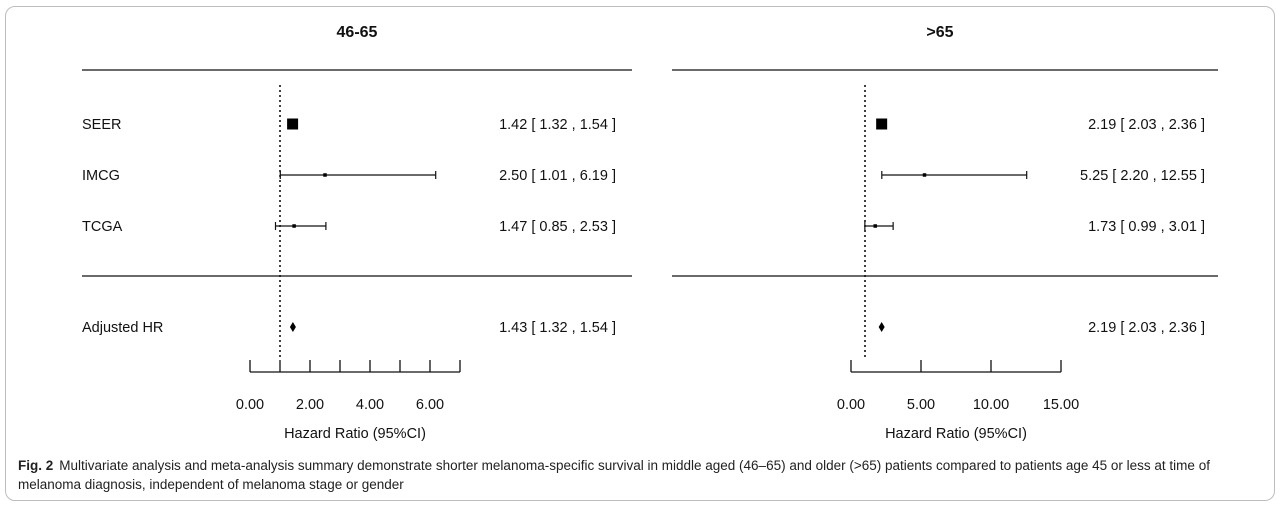 This screenshot has width=1282, height=507. I want to click on study-label: SEER, so click(102, 125).